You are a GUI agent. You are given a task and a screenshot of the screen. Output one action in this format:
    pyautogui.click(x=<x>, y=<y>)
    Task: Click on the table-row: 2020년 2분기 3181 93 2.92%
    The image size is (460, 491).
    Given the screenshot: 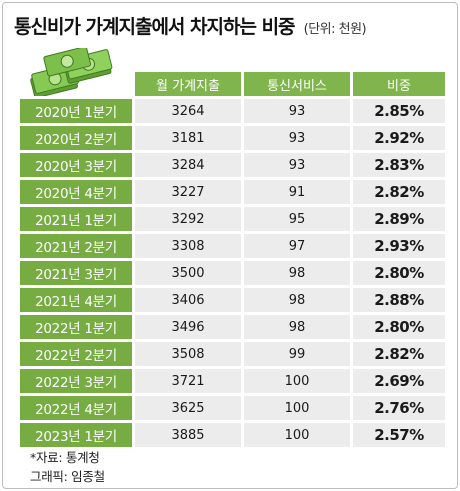 What is the action you would take?
    pyautogui.click(x=232, y=138)
    